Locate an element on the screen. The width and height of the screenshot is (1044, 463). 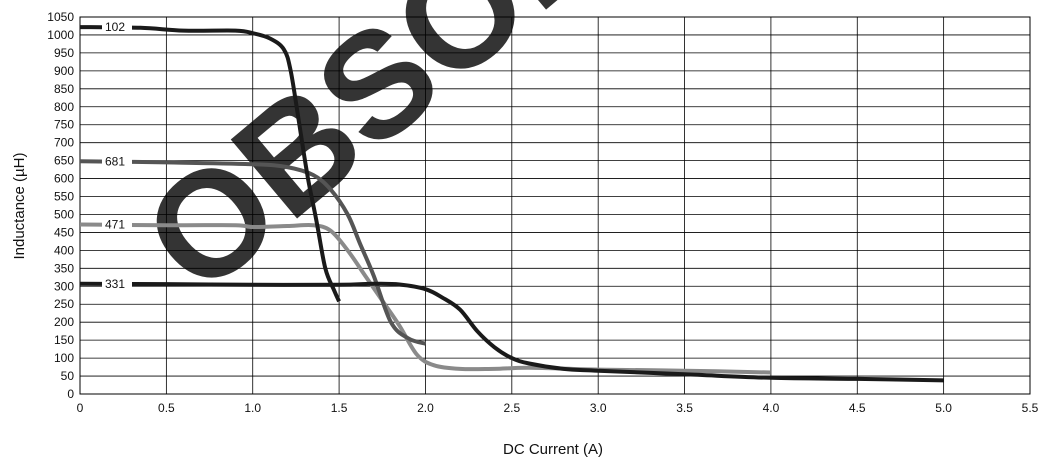
series-label-102: 102 is located at coordinates (115, 27).